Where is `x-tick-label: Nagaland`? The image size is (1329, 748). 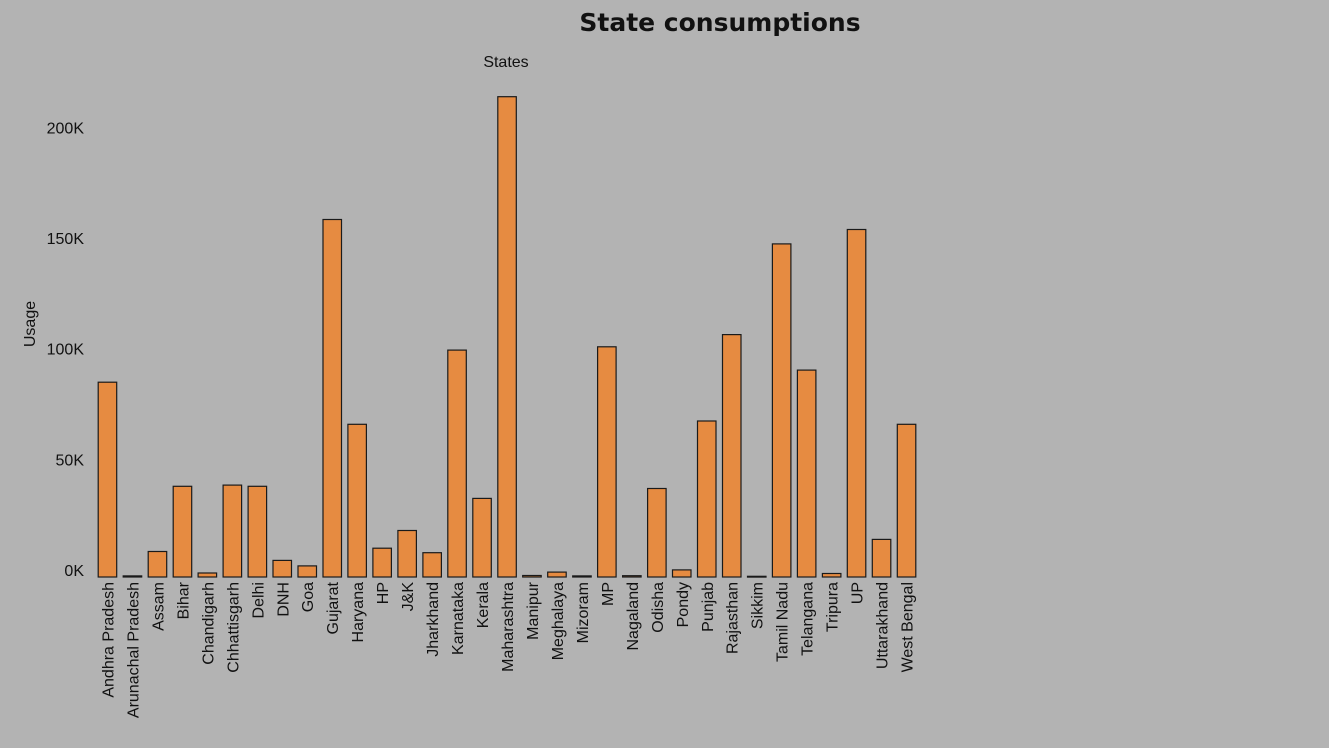
x-tick-label: Nagaland is located at coordinates (633, 616).